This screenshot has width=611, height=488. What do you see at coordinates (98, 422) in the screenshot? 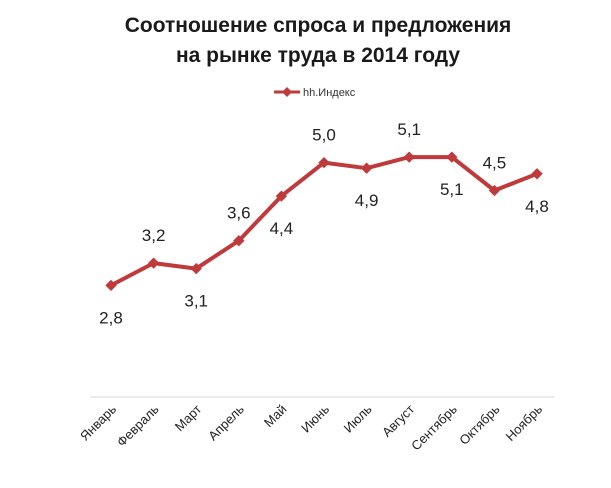
I see `x-tick-label: Январь` at bounding box center [98, 422].